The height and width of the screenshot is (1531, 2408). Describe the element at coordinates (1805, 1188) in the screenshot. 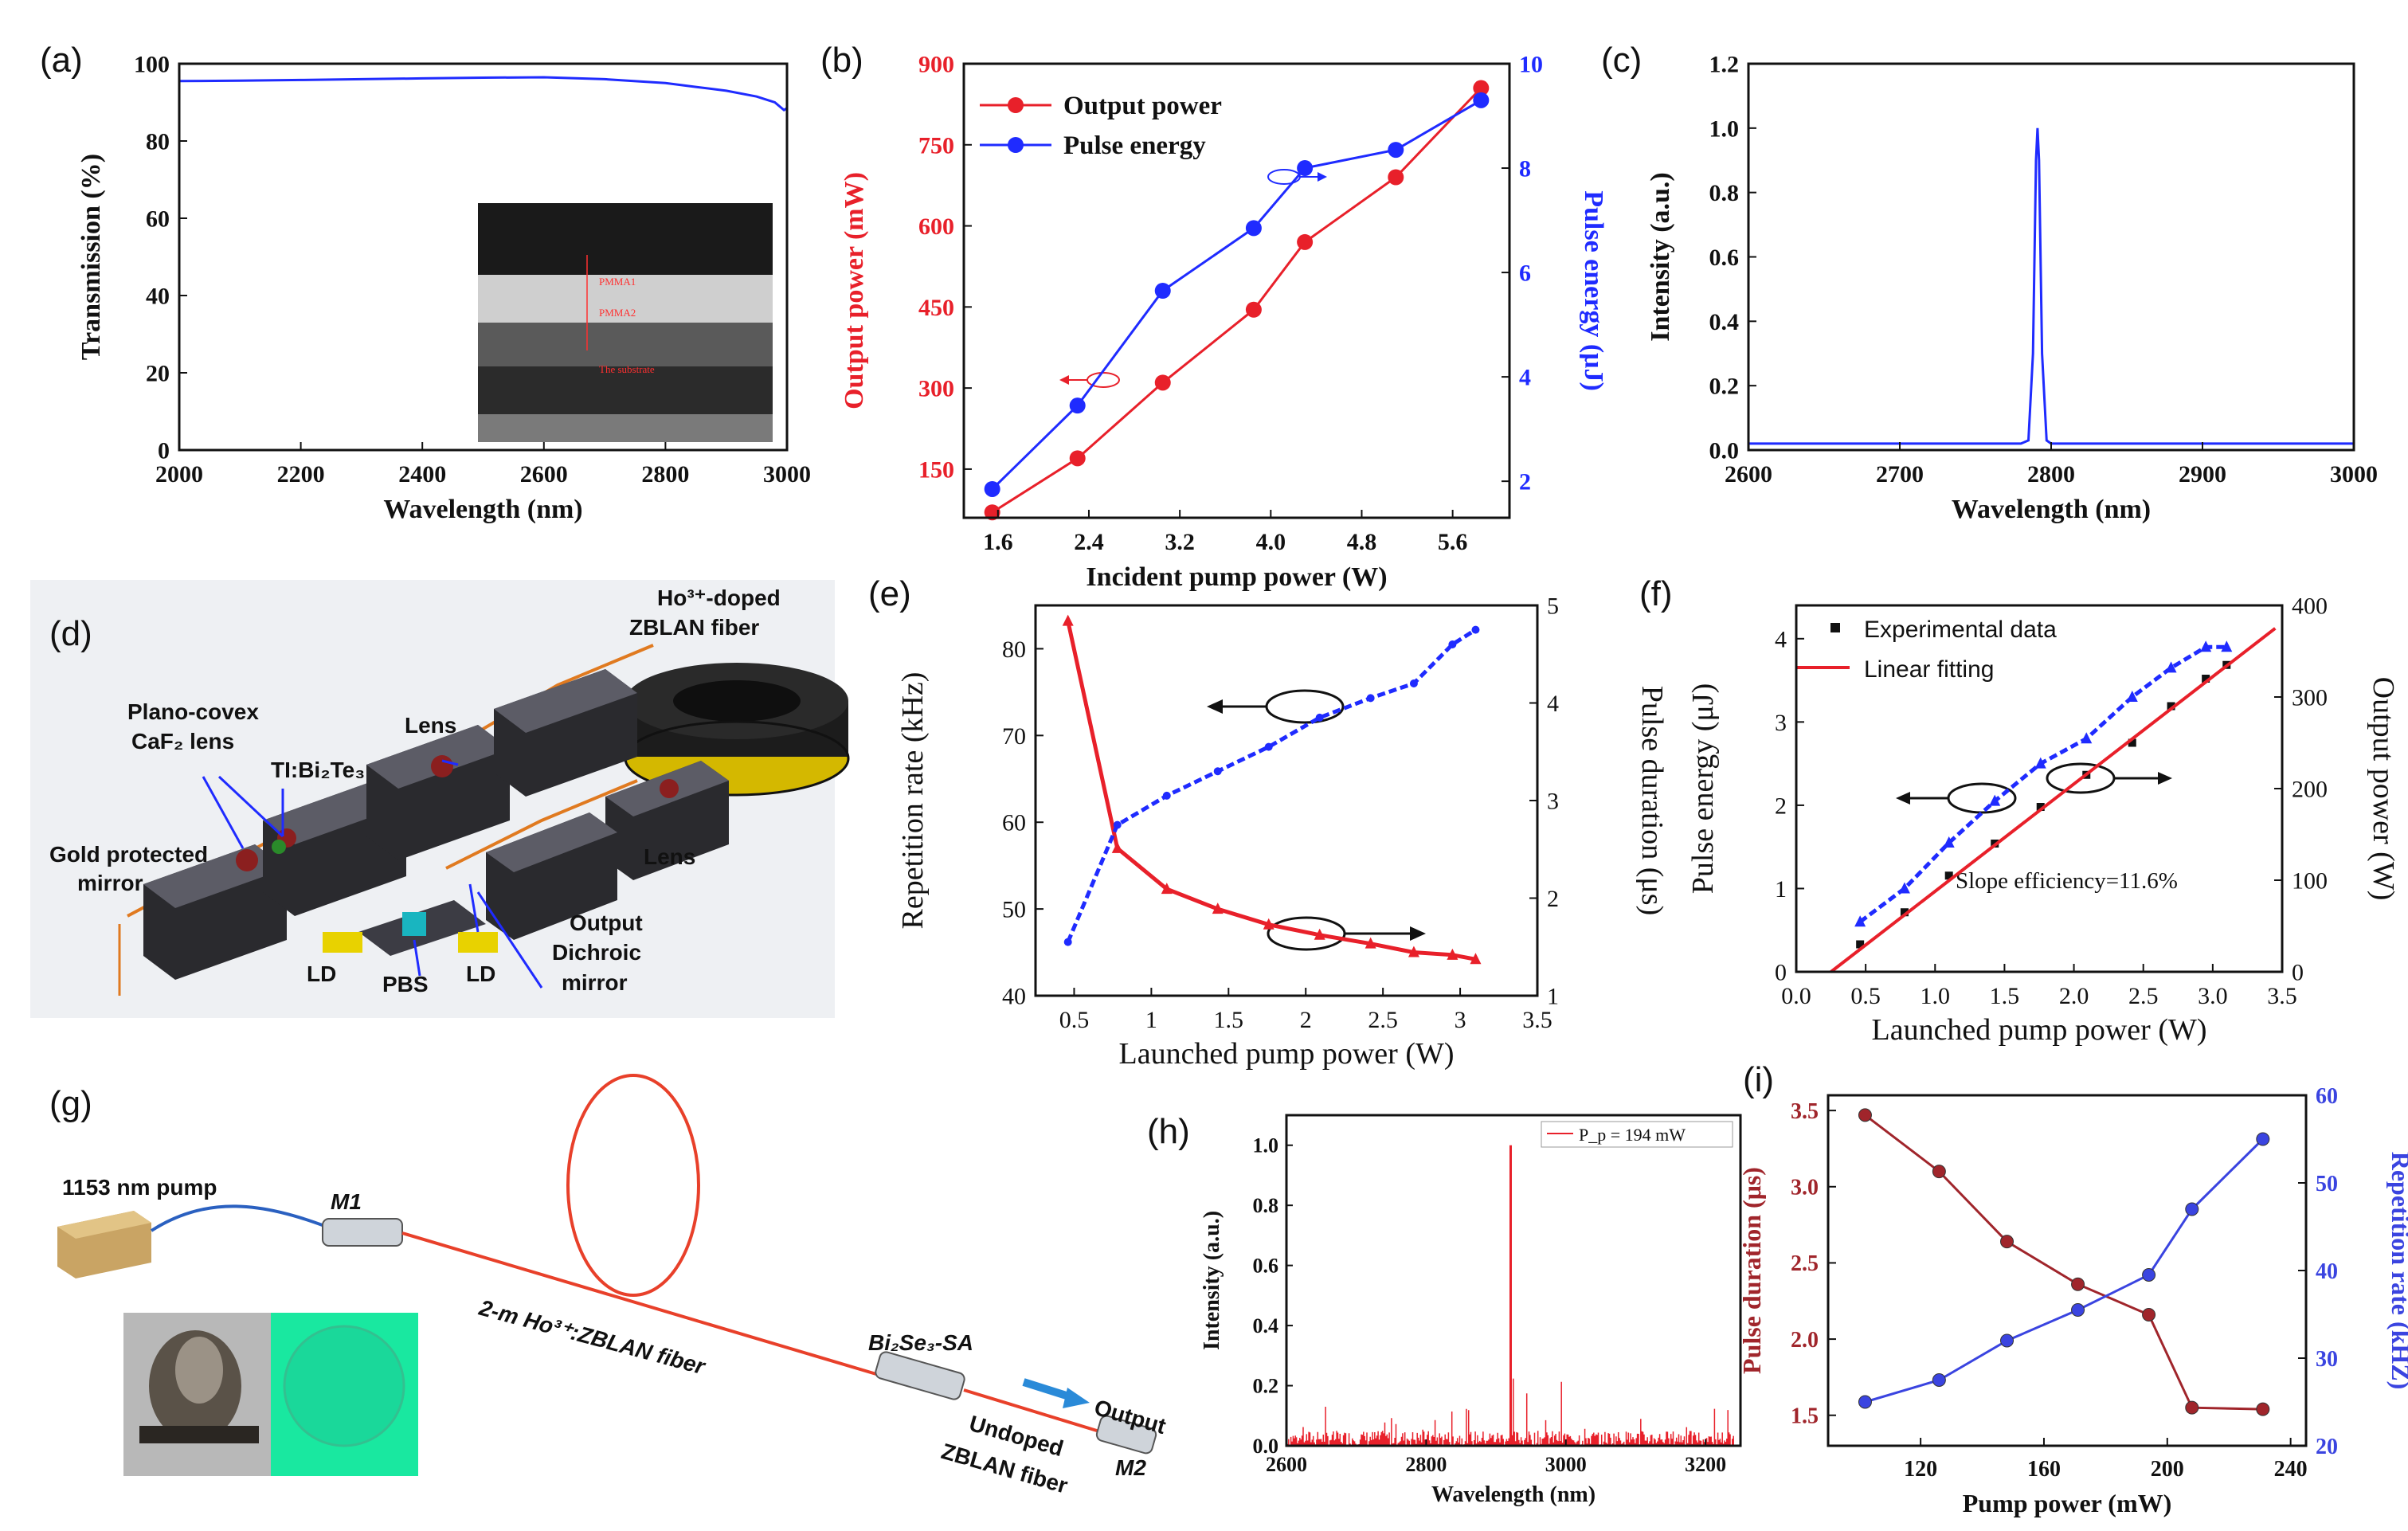

I see `y-tick-label: 3.0` at that location.